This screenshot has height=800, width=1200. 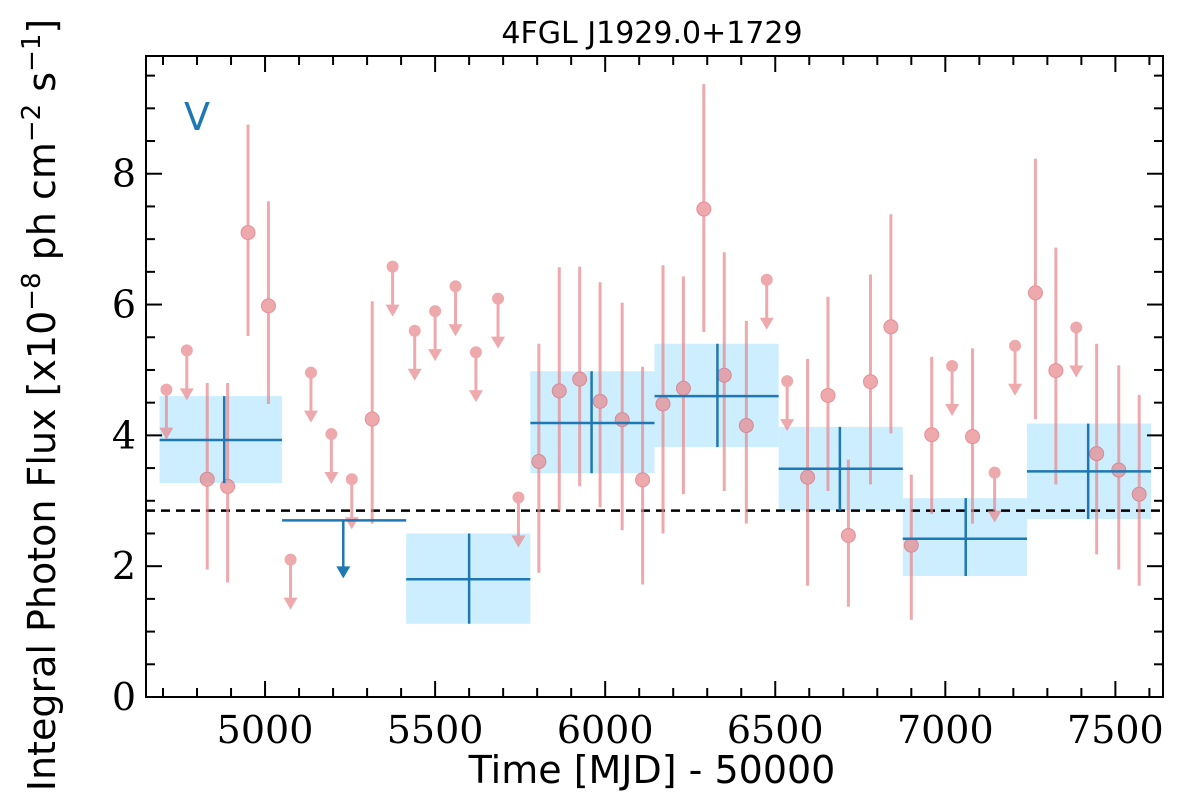 I want to click on y-axis-label: Integral Photon Flux [x10−8 ph cm−2 s−1], so click(x=40, y=405).